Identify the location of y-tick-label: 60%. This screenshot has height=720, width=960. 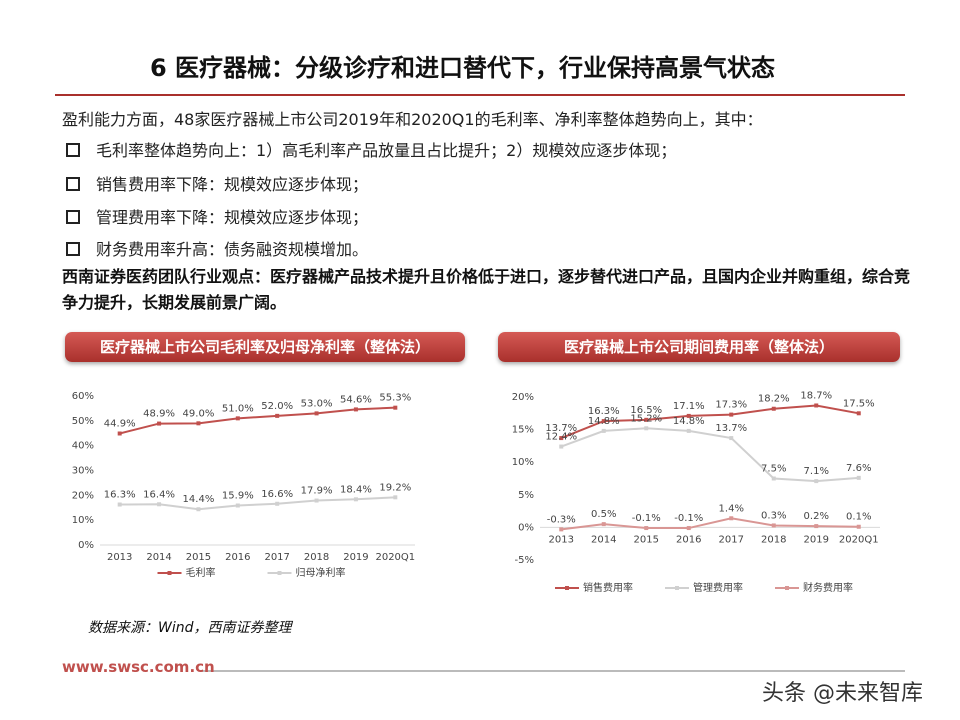
(83, 396).